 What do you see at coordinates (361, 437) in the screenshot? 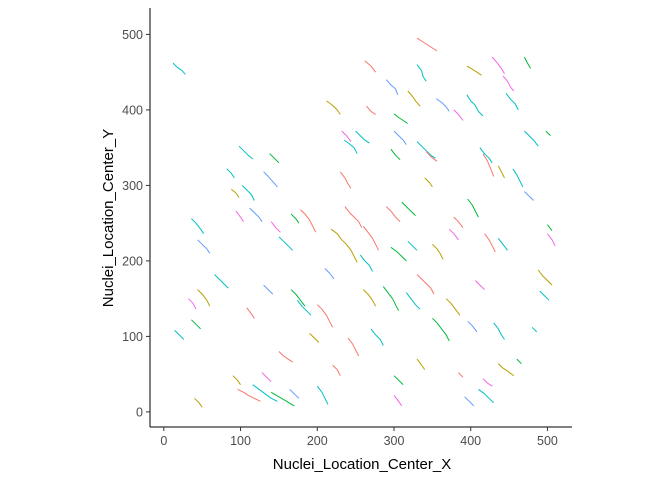
I see `x-axis: 0 100 200 300 400 500` at bounding box center [361, 437].